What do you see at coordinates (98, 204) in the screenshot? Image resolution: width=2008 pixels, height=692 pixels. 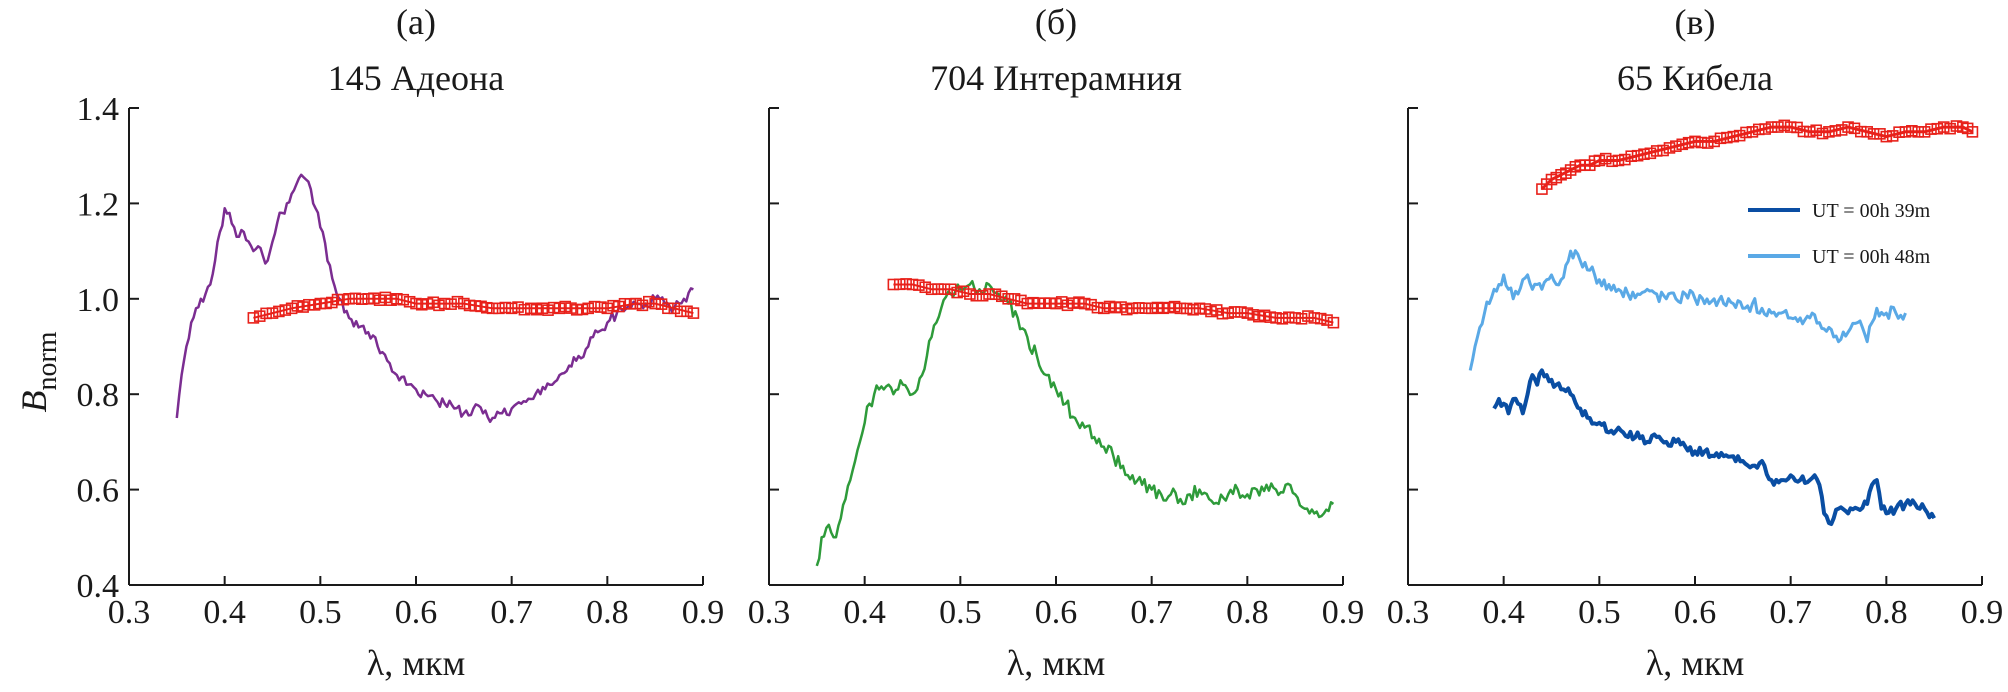 I see `y-tick-label: 1.2` at bounding box center [98, 204].